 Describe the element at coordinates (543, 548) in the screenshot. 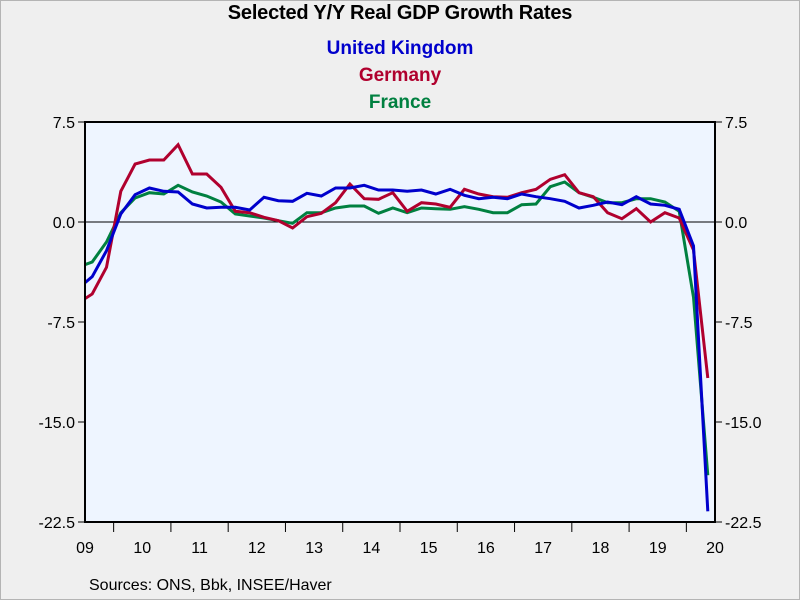

I see `x-tick-label: 17` at that location.